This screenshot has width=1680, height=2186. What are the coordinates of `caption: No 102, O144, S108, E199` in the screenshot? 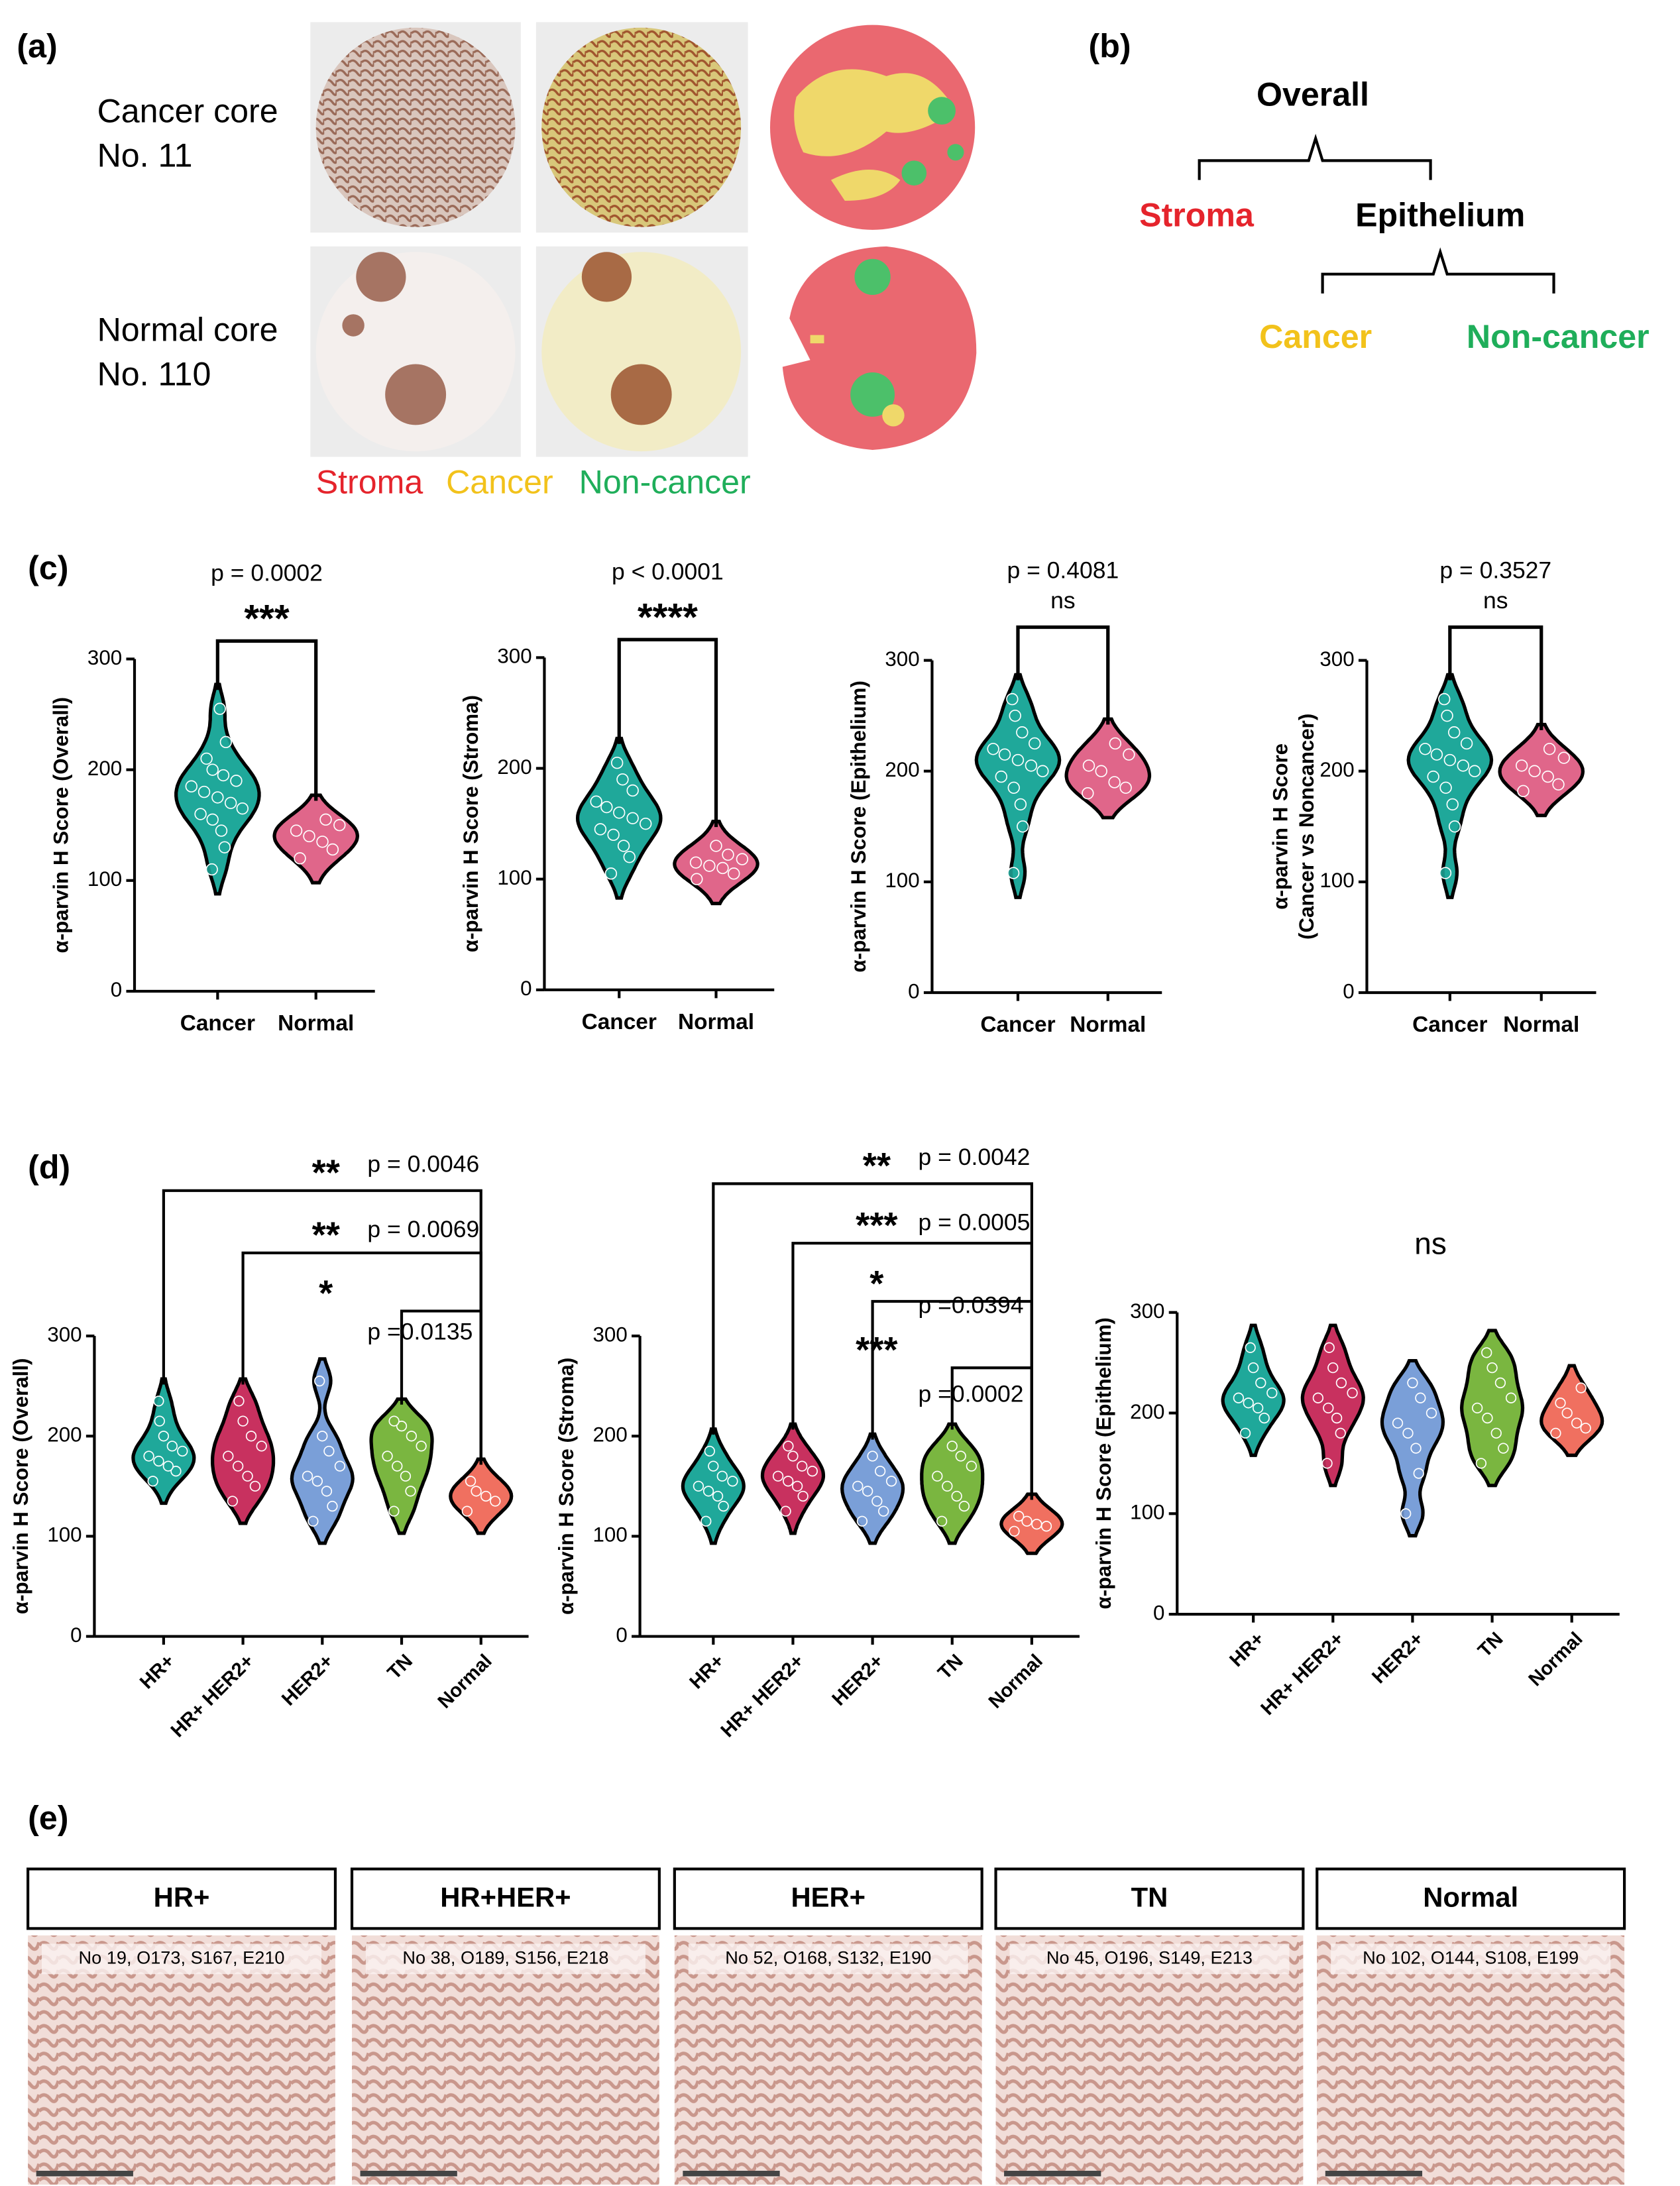 It's located at (1471, 1958).